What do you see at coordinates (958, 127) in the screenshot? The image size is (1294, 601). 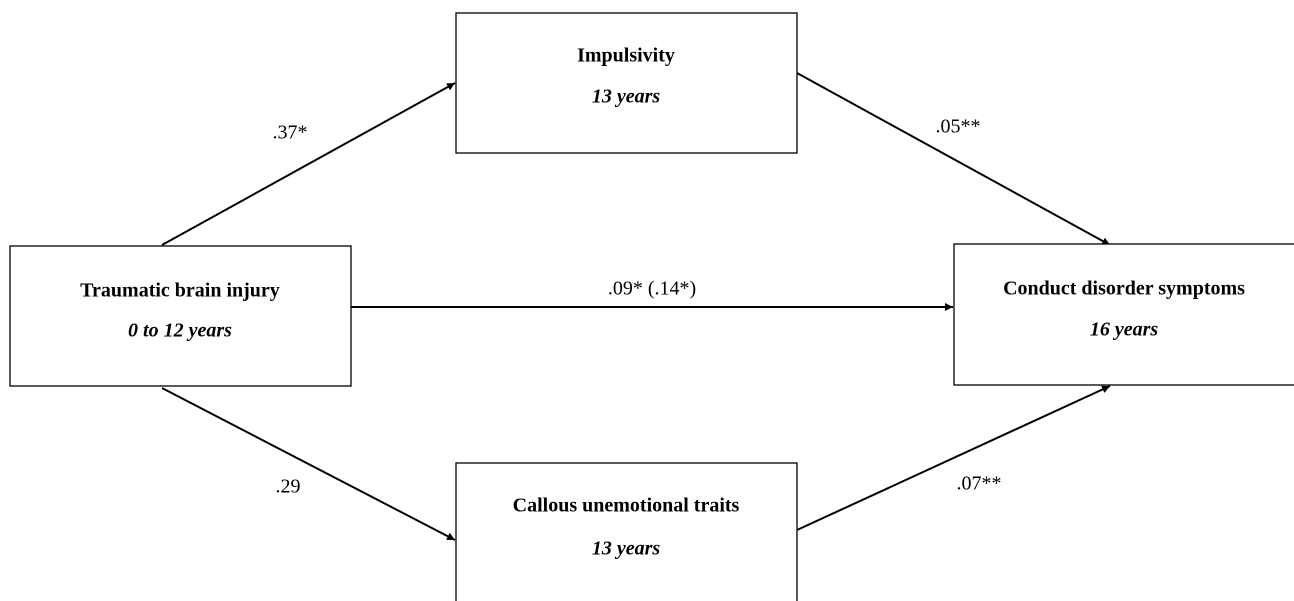 I see `edge-label: .05**` at bounding box center [958, 127].